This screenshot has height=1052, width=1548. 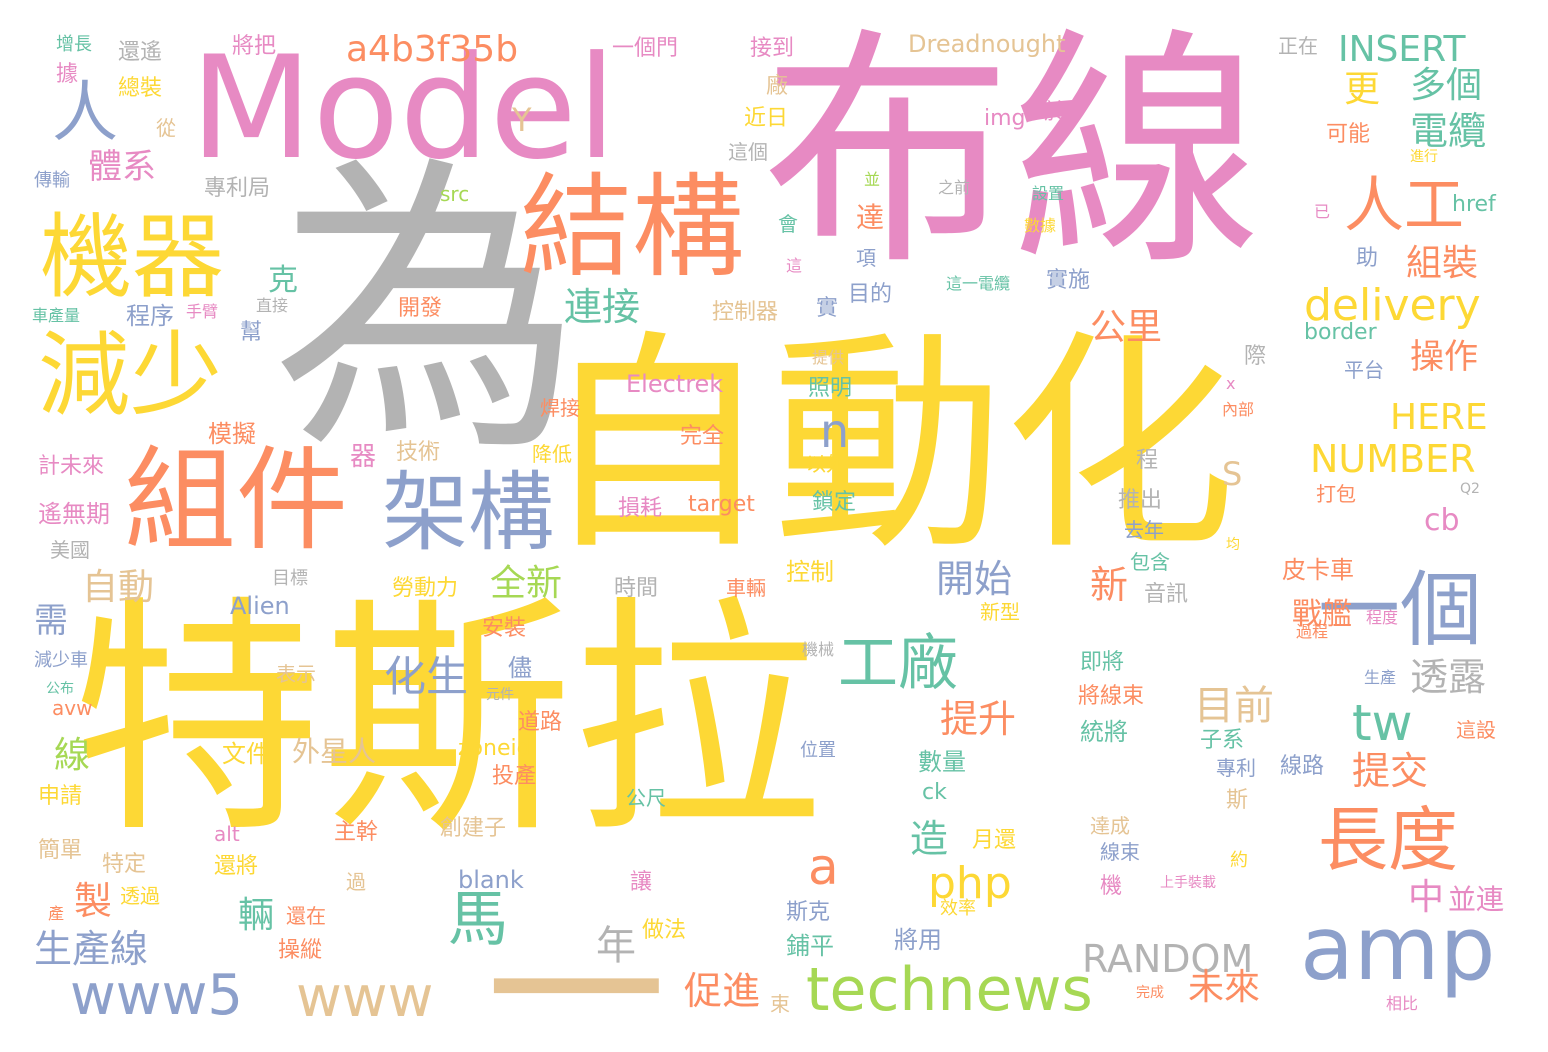 What do you see at coordinates (1393, 459) in the screenshot?
I see `word: NUMBER` at bounding box center [1393, 459].